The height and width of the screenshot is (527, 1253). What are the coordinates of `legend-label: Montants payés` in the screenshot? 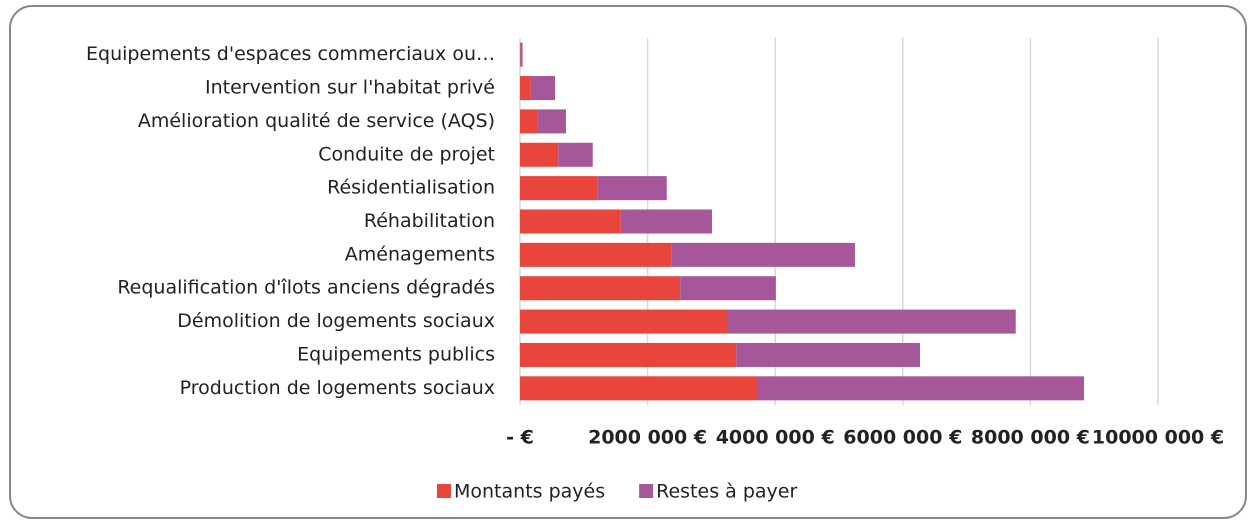 It's located at (529, 492).